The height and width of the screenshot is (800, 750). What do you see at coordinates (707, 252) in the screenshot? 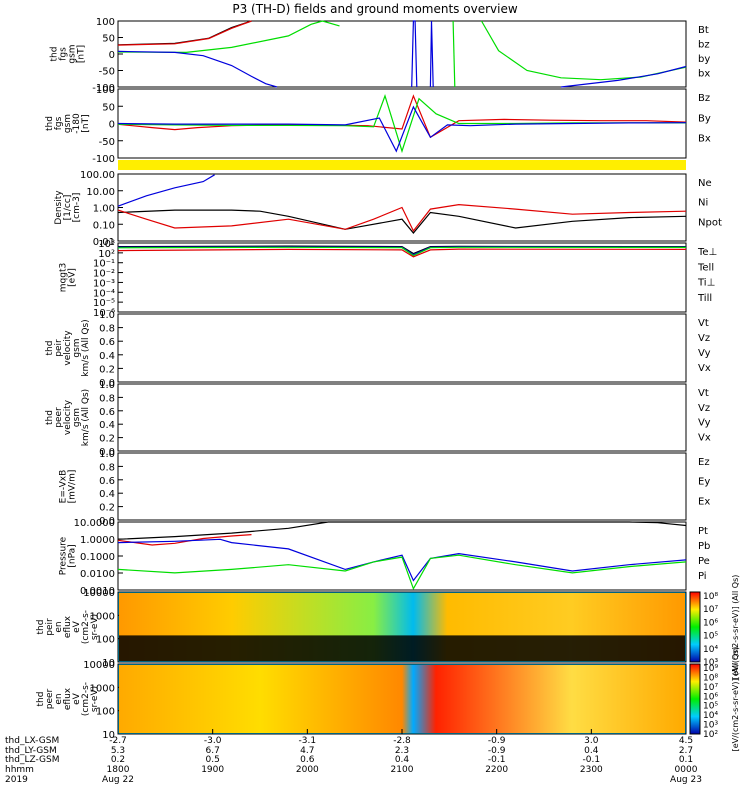
I see `legend-entry: Te⊥` at bounding box center [707, 252].